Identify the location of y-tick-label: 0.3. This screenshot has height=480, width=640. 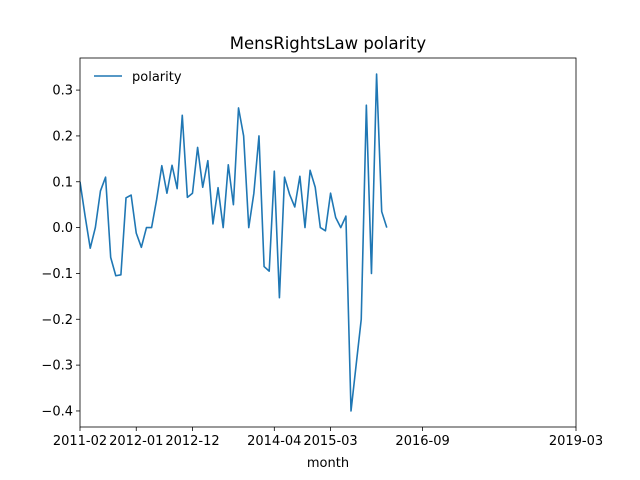
(62, 91).